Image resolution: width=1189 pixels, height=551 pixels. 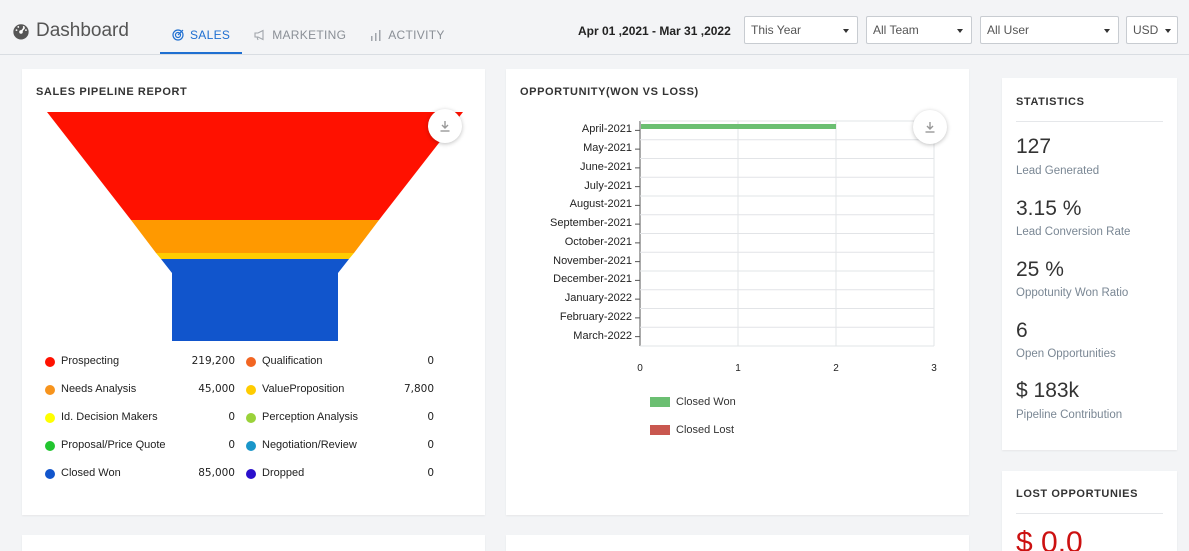 I want to click on legend-closed-won: Closed Won, so click(x=693, y=402).